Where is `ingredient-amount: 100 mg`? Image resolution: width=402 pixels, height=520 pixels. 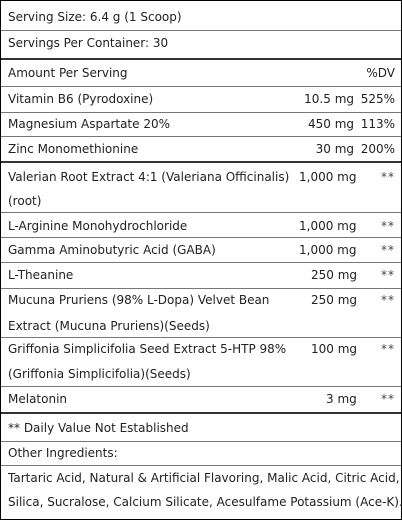 ingredient-amount: 100 mg is located at coordinates (334, 349).